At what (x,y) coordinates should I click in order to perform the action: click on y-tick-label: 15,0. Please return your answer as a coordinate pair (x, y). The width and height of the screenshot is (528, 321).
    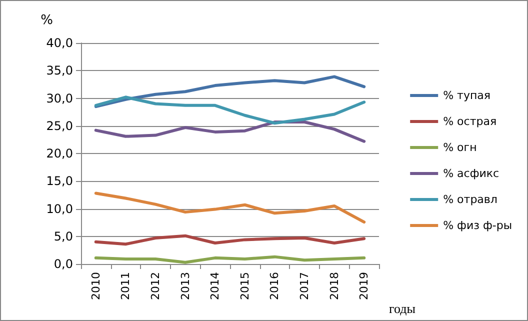
    Looking at the image, I should click on (59, 181).